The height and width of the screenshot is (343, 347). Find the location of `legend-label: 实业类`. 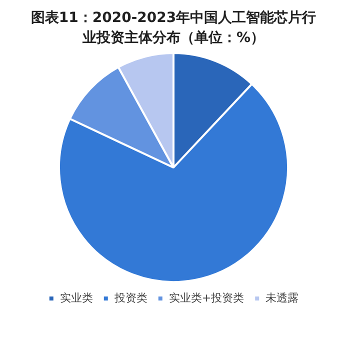

legend-label: 实业类 is located at coordinates (76, 297).